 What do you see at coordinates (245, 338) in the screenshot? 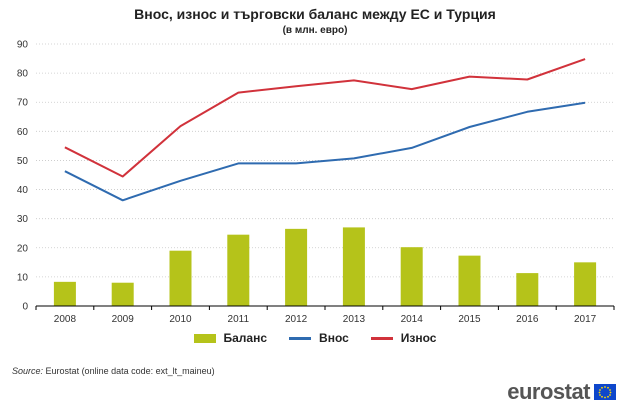
I see `legend-label-balance: Баланс` at bounding box center [245, 338].